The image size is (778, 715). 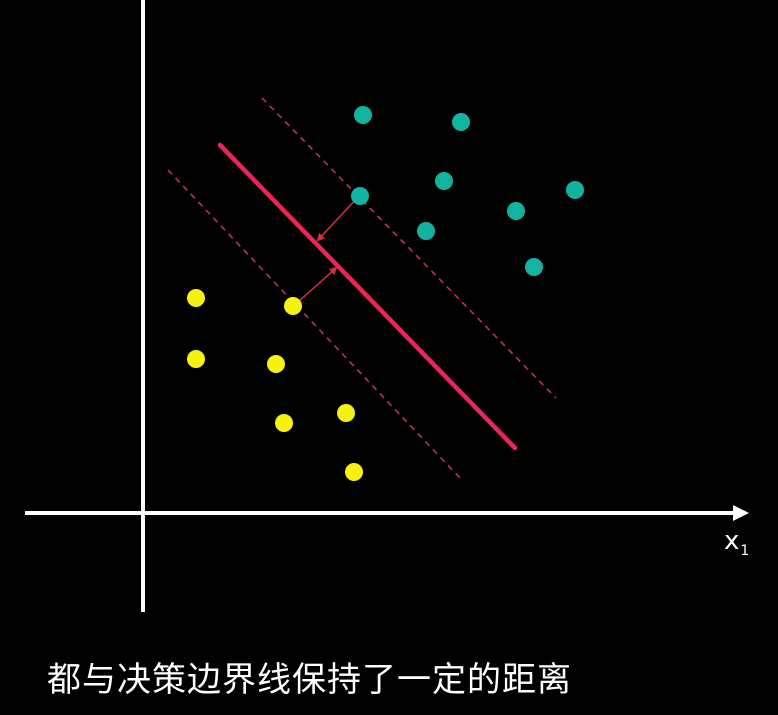 I want to click on x-axis-label: x1, so click(x=736, y=546).